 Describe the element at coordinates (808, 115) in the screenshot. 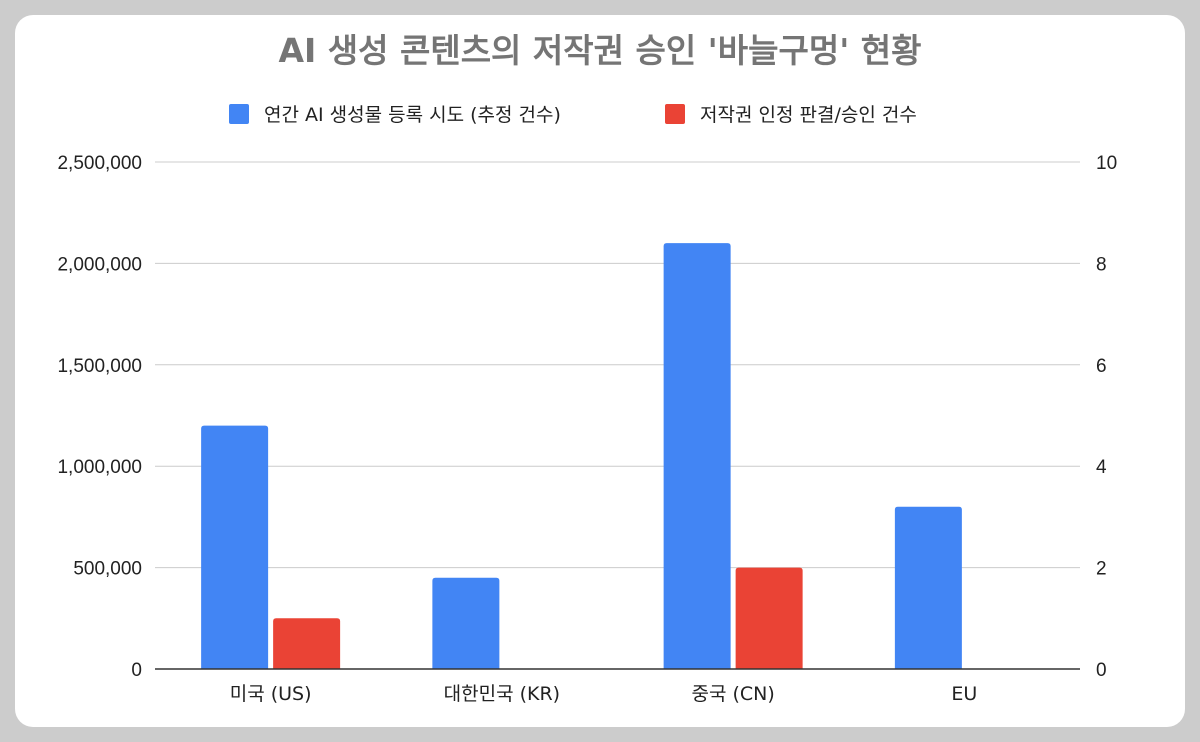

I see `legend-label-approvals: 저작권 인정 판결/승인 건수` at that location.